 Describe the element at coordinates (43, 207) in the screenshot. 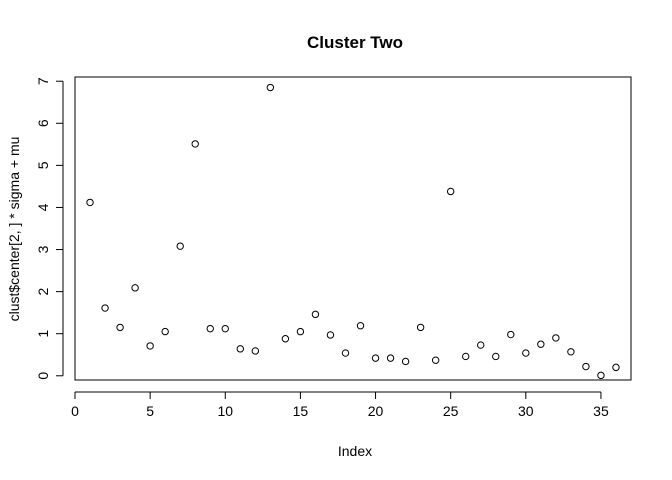

I see `y-tick-label: 4` at that location.